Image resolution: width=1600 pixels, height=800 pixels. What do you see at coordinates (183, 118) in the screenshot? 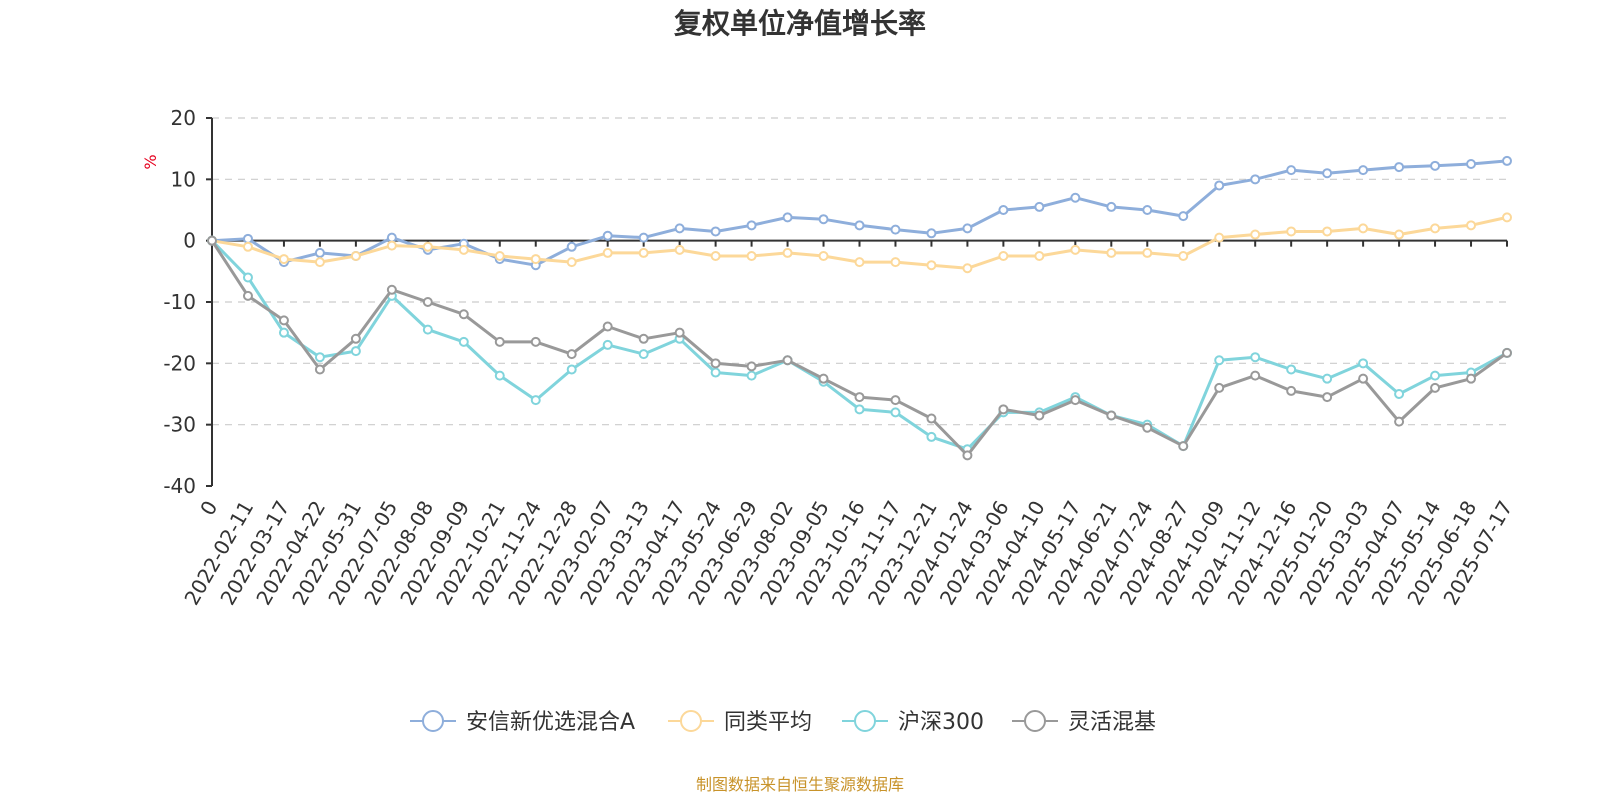
I see `y-tick-label: 20` at bounding box center [183, 118].